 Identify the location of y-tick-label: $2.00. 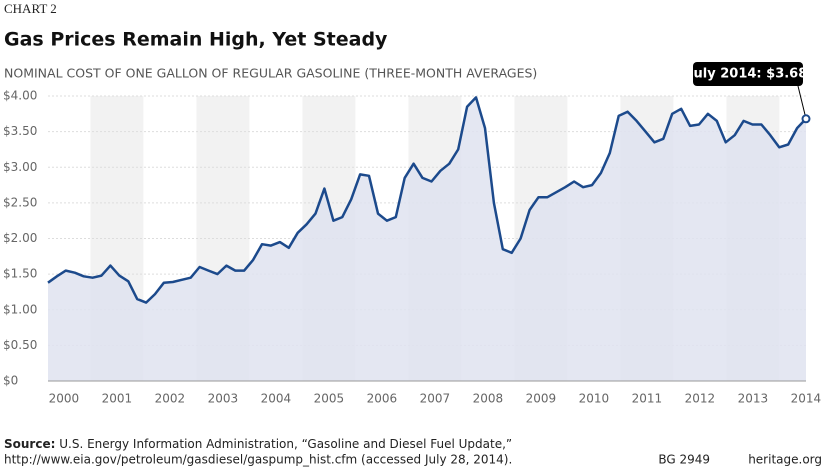
(20, 238).